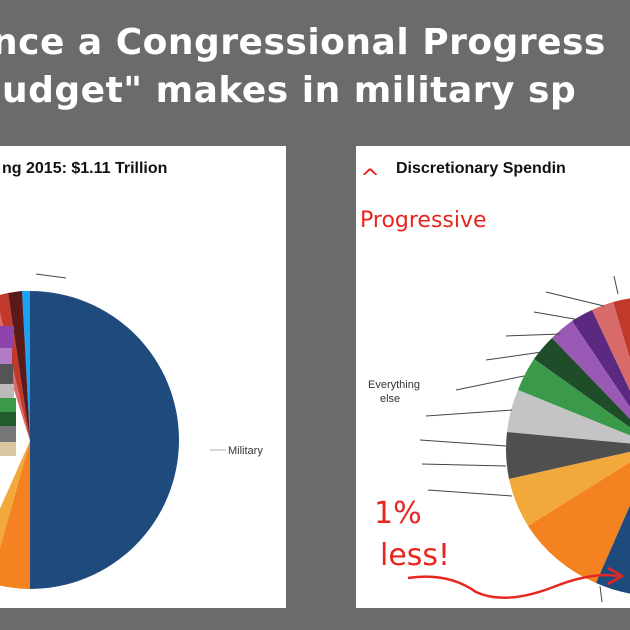 The width and height of the screenshot is (630, 630). What do you see at coordinates (26, 365) in the screenshot?
I see `pie-slice-lightblue` at bounding box center [26, 365].